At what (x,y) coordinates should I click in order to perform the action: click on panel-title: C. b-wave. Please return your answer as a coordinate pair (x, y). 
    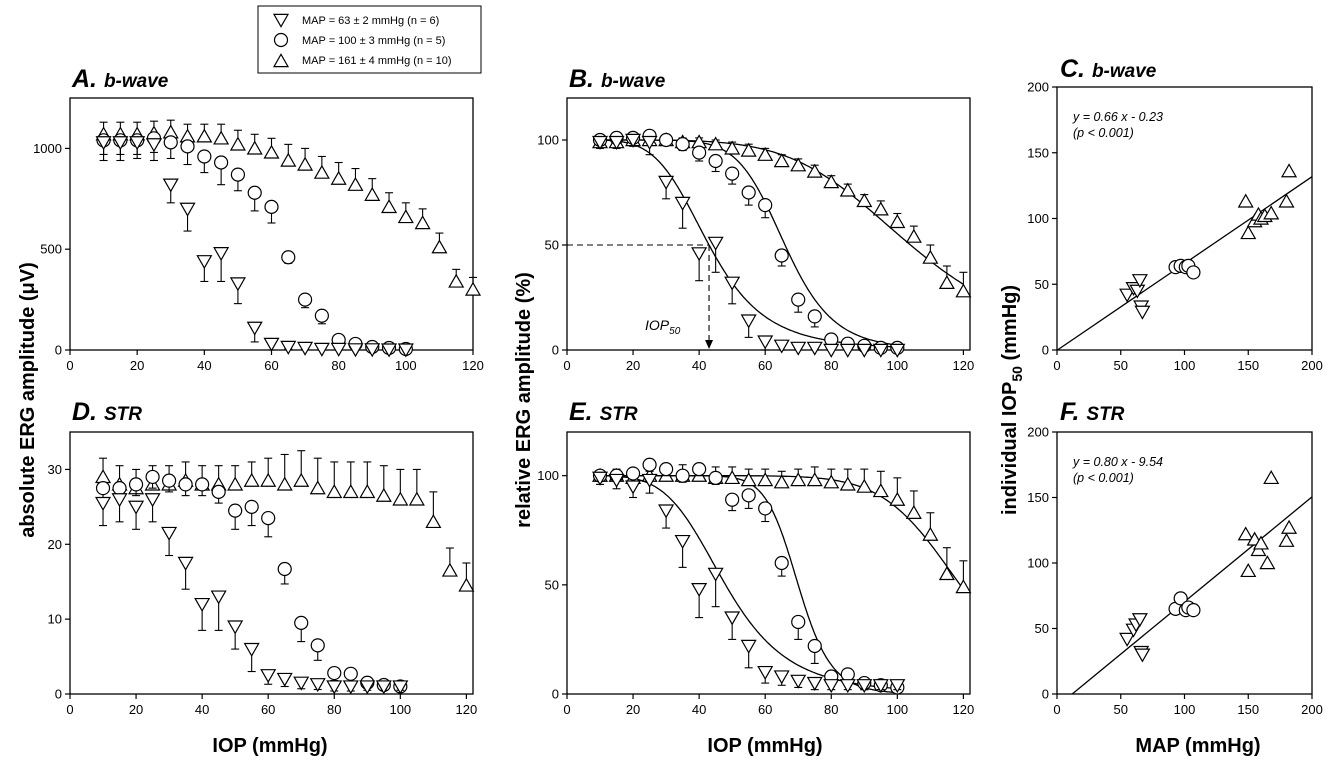
    Looking at the image, I should click on (1108, 69).